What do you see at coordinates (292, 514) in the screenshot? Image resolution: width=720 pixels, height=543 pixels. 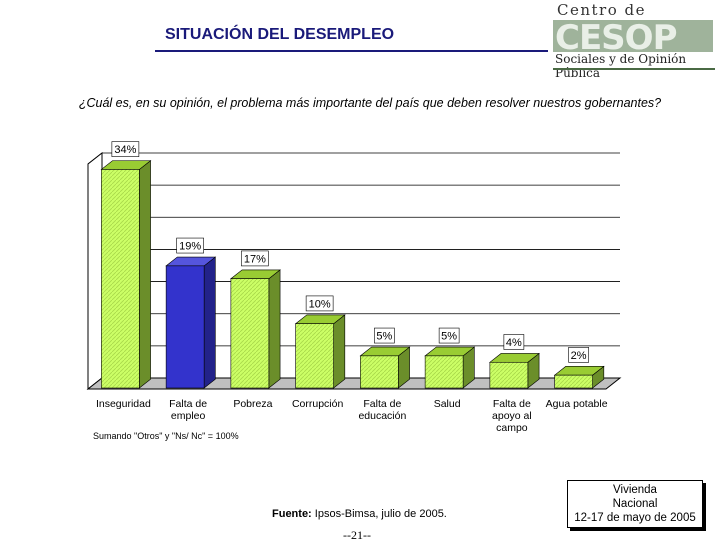 I see `source-label: Fuente:` at bounding box center [292, 514].